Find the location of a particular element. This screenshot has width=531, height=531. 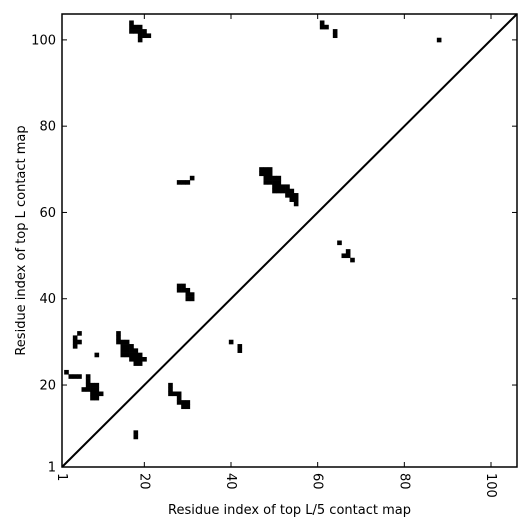

y-tick-label: 20 is located at coordinates (47, 386).